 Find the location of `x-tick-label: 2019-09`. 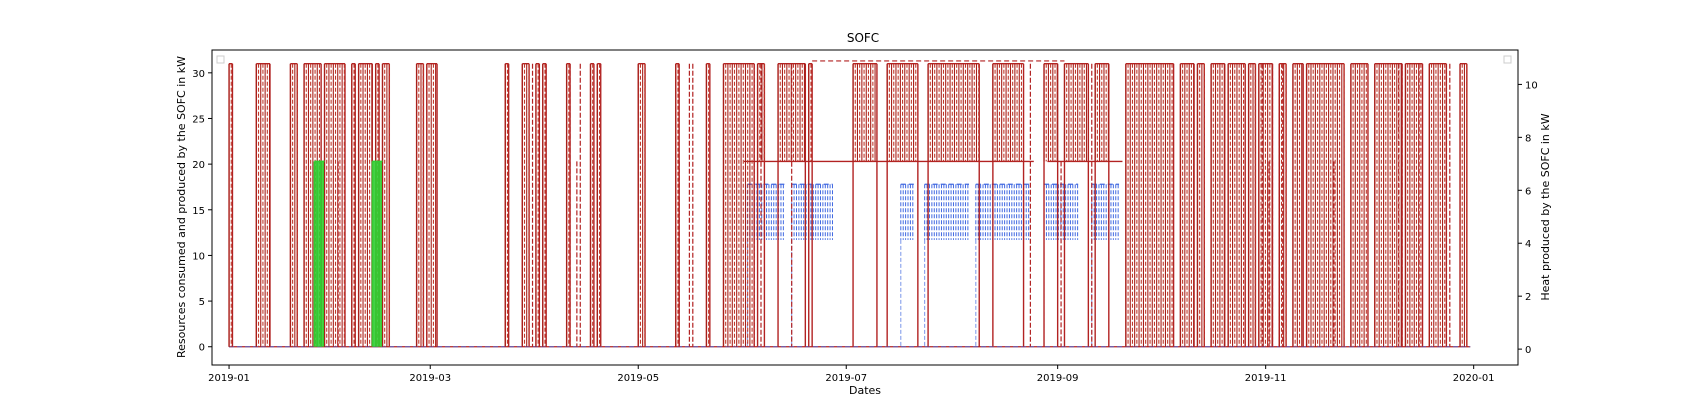

x-tick-label: 2019-09 is located at coordinates (1058, 378).